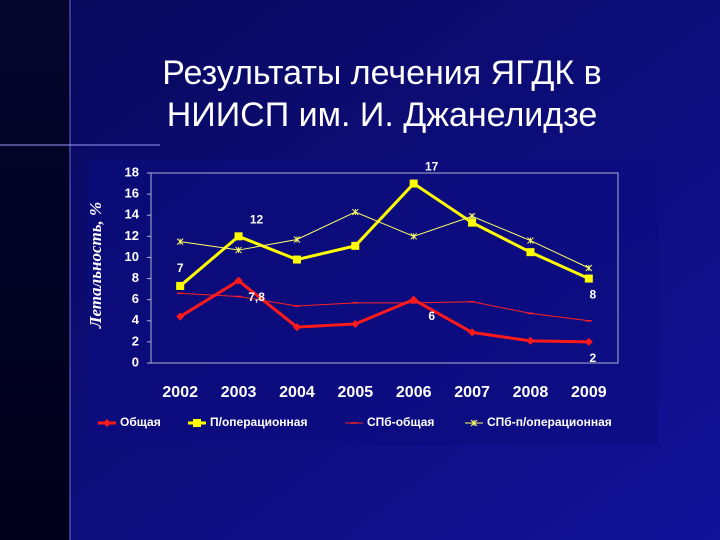 The width and height of the screenshot is (720, 540). Describe the element at coordinates (136, 319) in the screenshot. I see `y-tick-label: 4` at that location.